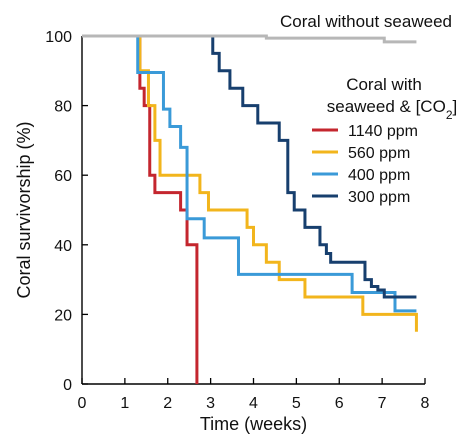 The image size is (464, 439). What do you see at coordinates (296, 403) in the screenshot?
I see `x-tick-label: 5` at bounding box center [296, 403].